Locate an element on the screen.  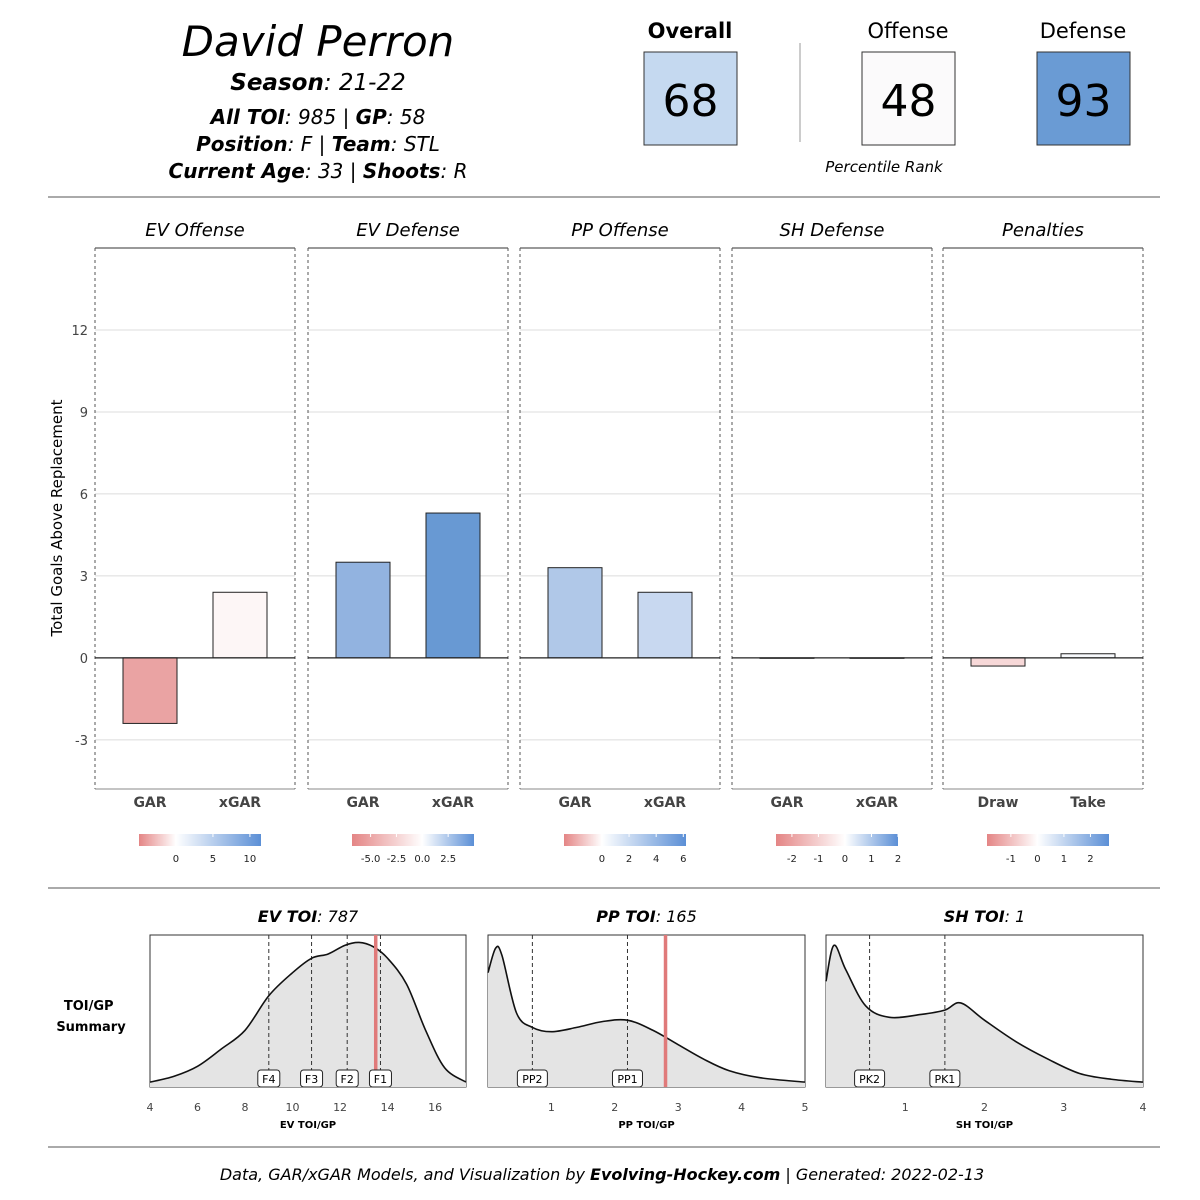
toi-x-tick: 6 is located at coordinates (197, 1107).